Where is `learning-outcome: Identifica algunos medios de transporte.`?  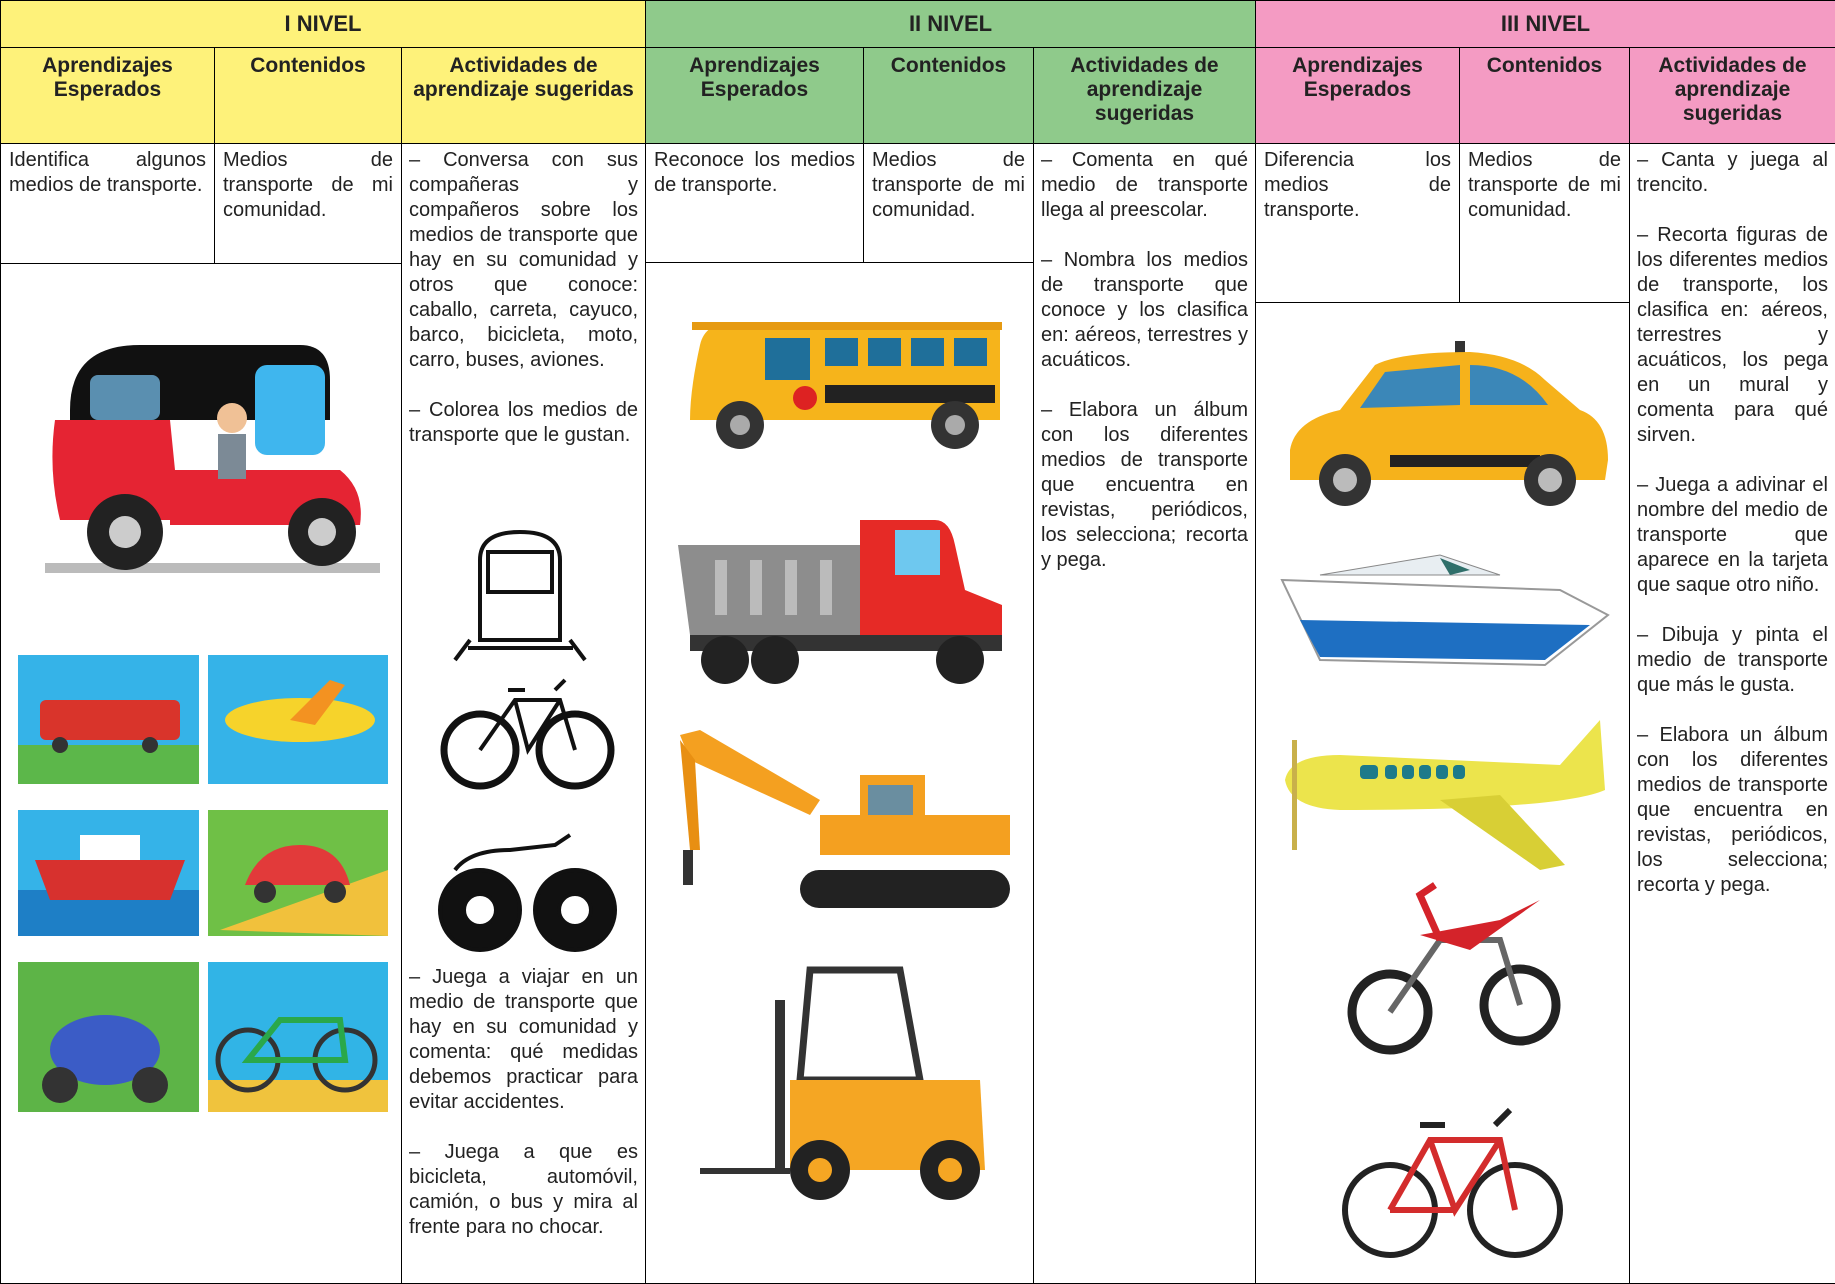
learning-outcome: Identifica algunos medios de transporte. is located at coordinates (107, 203).